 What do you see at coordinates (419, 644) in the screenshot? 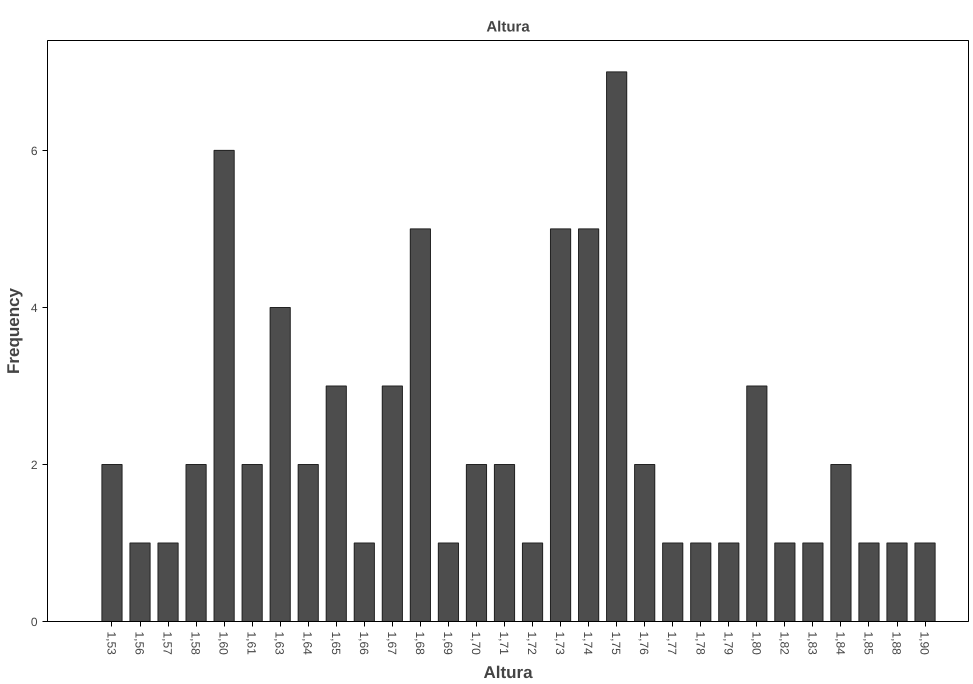
I see `x-tick-label: 1,68` at bounding box center [419, 644].